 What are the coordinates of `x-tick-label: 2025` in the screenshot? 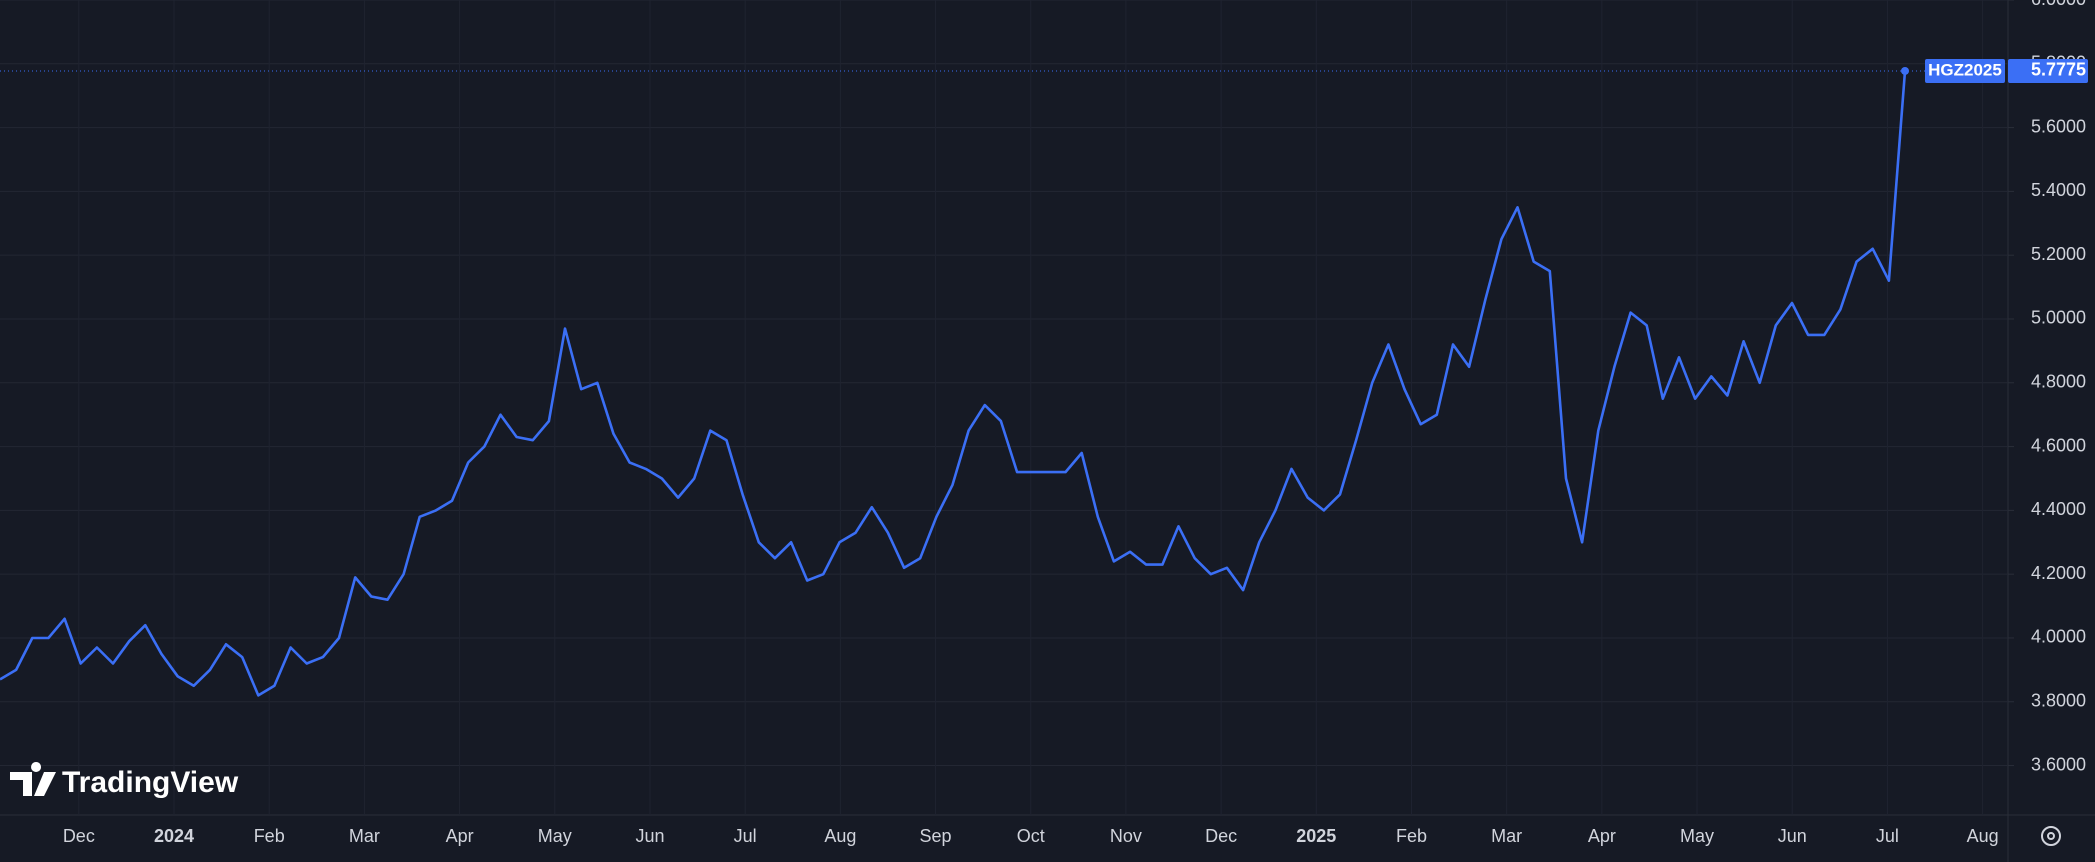 It's located at (1316, 836).